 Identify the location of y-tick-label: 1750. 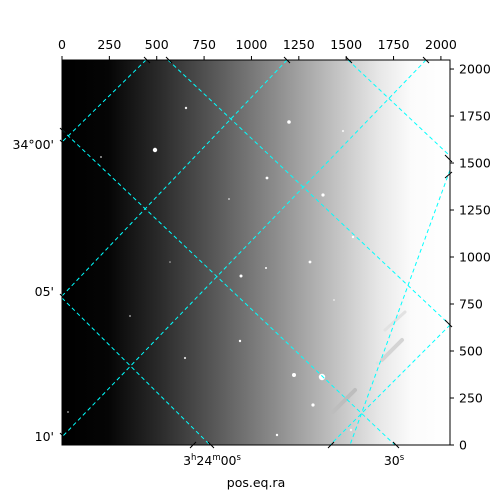
(475, 116).